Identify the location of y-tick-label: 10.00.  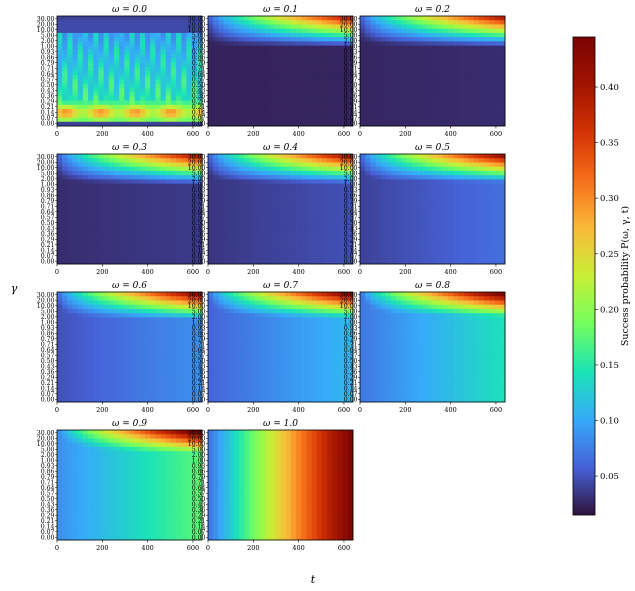
(197, 168).